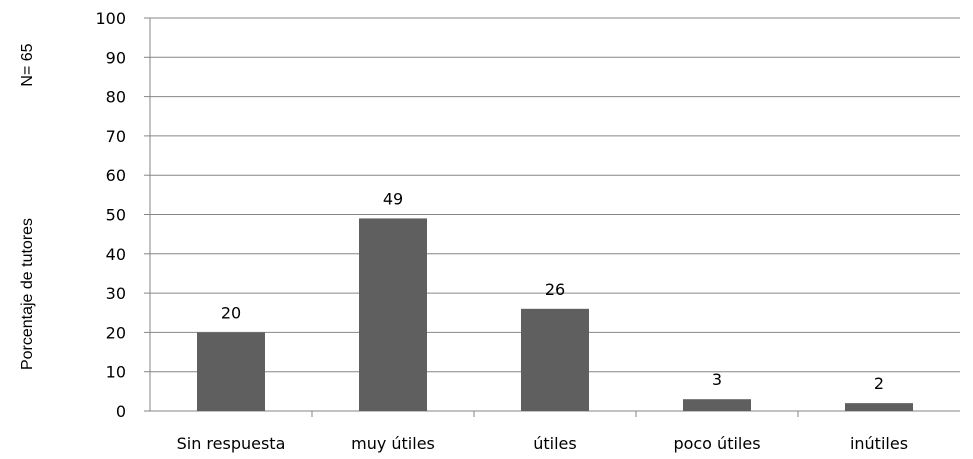 The width and height of the screenshot is (973, 459). I want to click on data-label: 26, so click(555, 289).